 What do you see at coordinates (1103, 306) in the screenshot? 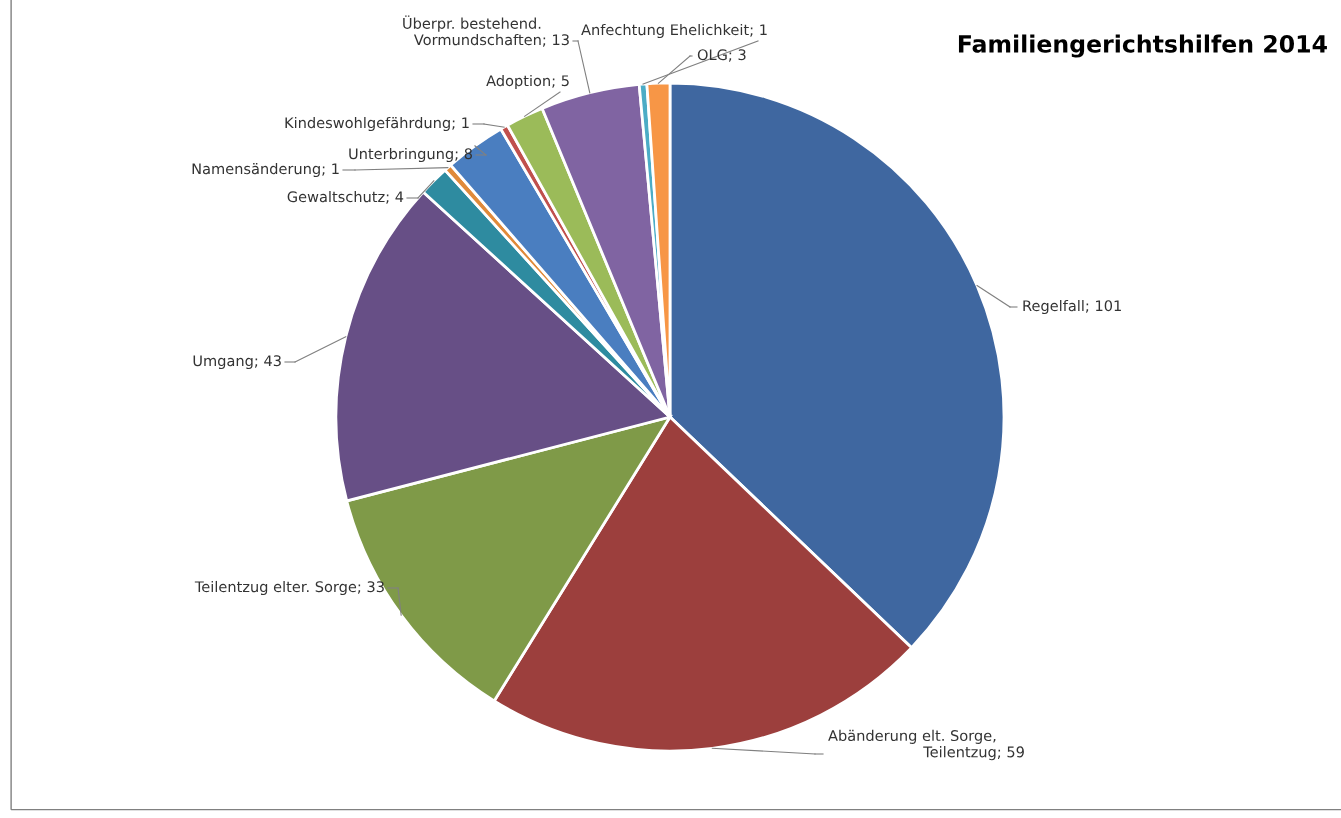
I see `data-label: ; 101` at bounding box center [1103, 306].